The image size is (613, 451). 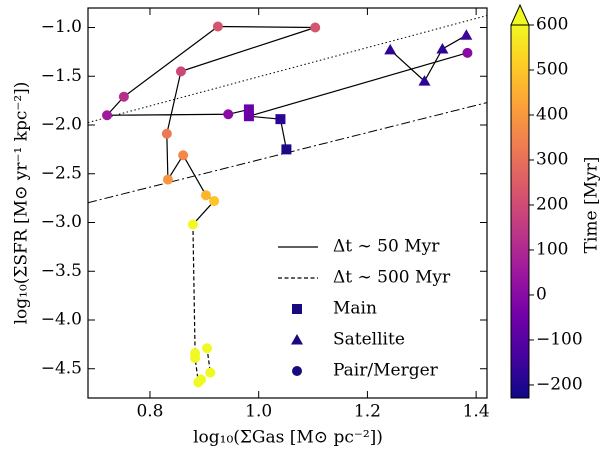 What do you see at coordinates (552, 114) in the screenshot?
I see `colorbar-tick-label: 400` at bounding box center [552, 114].